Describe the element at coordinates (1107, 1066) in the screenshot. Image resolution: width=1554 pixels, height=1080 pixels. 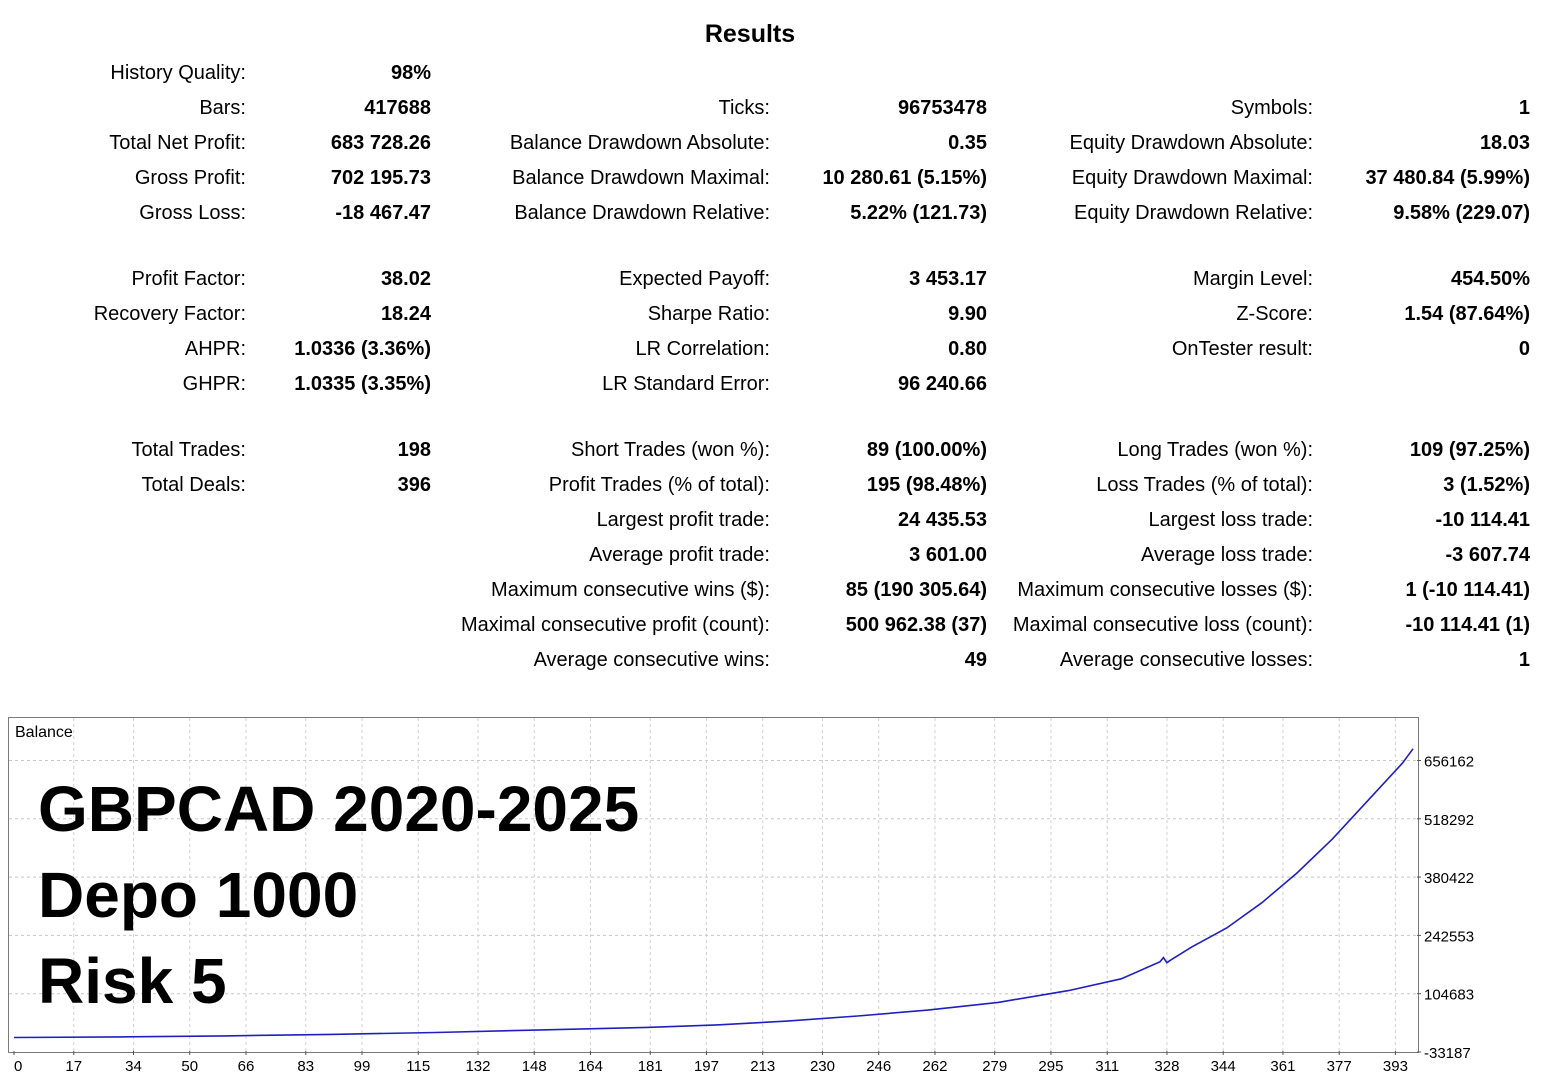
I see `x-tick-label: 311` at that location.